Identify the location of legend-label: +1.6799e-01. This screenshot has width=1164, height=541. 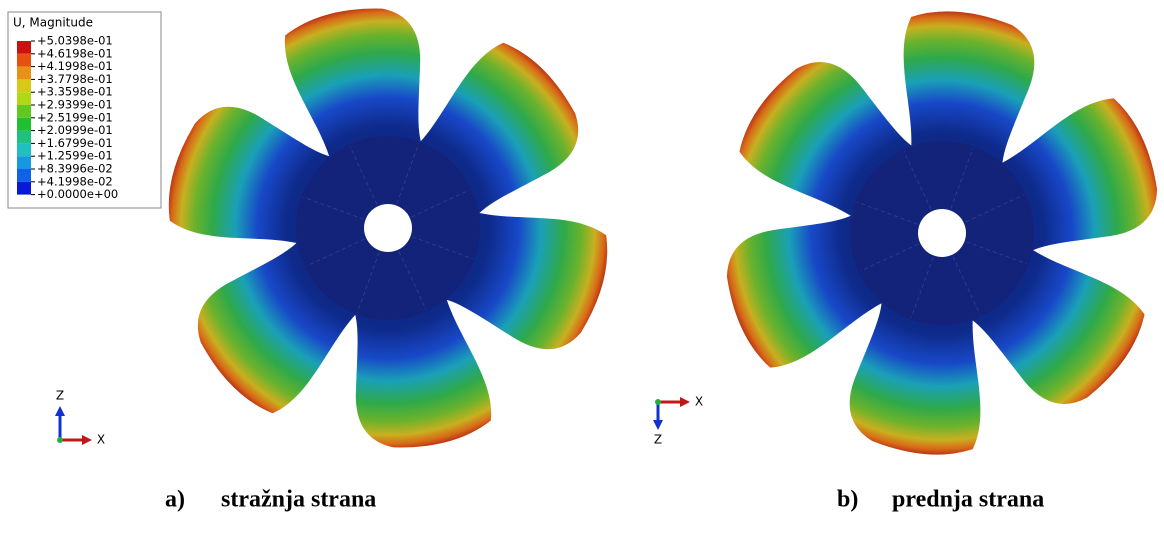
(75, 143).